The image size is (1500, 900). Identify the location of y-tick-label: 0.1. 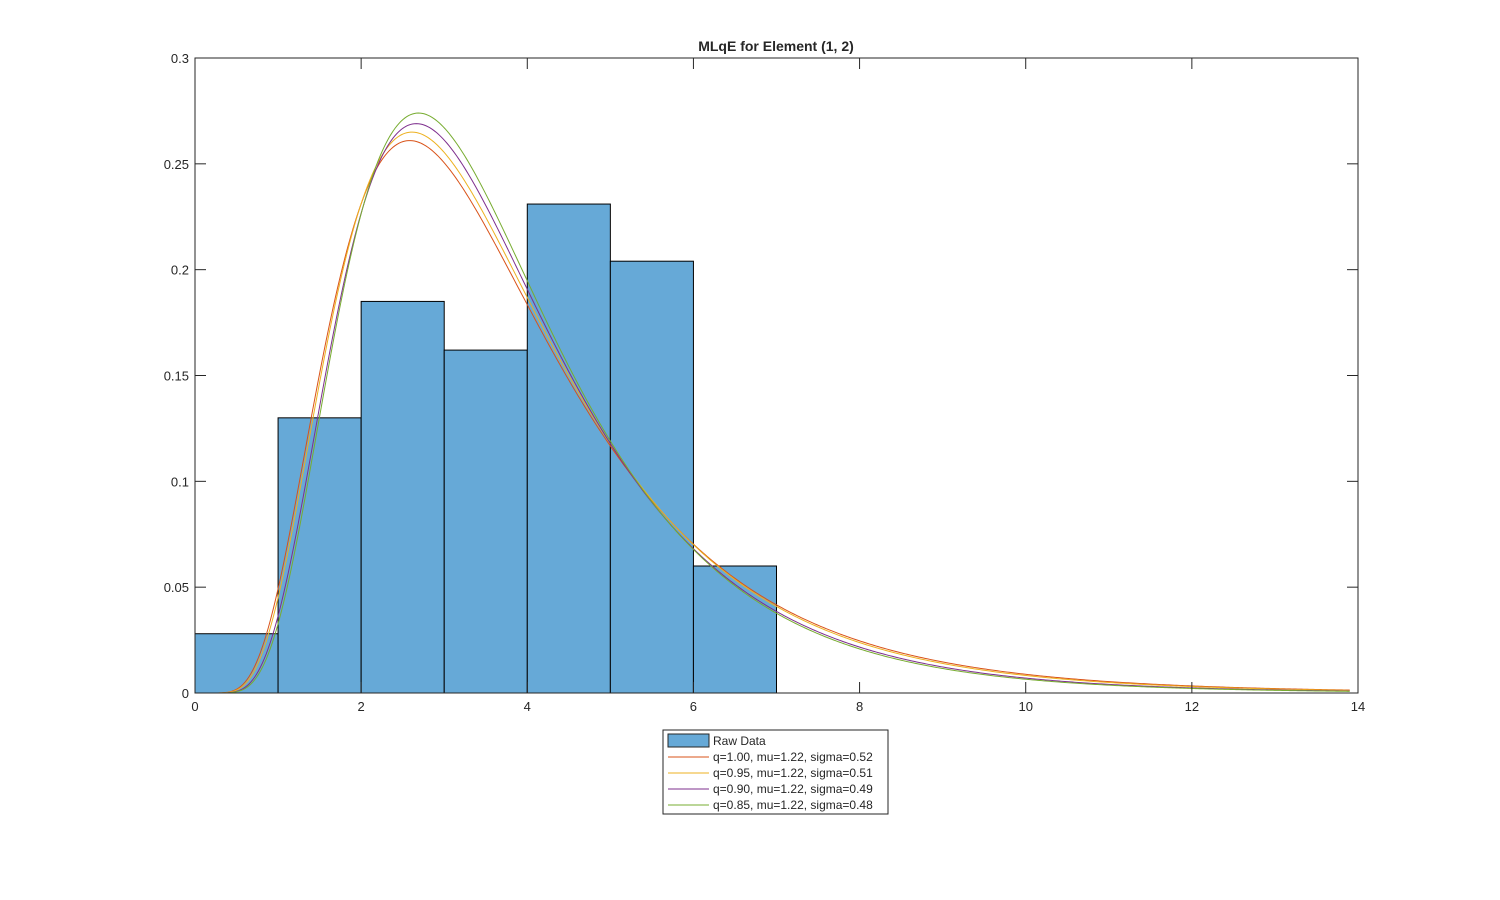
(180, 481).